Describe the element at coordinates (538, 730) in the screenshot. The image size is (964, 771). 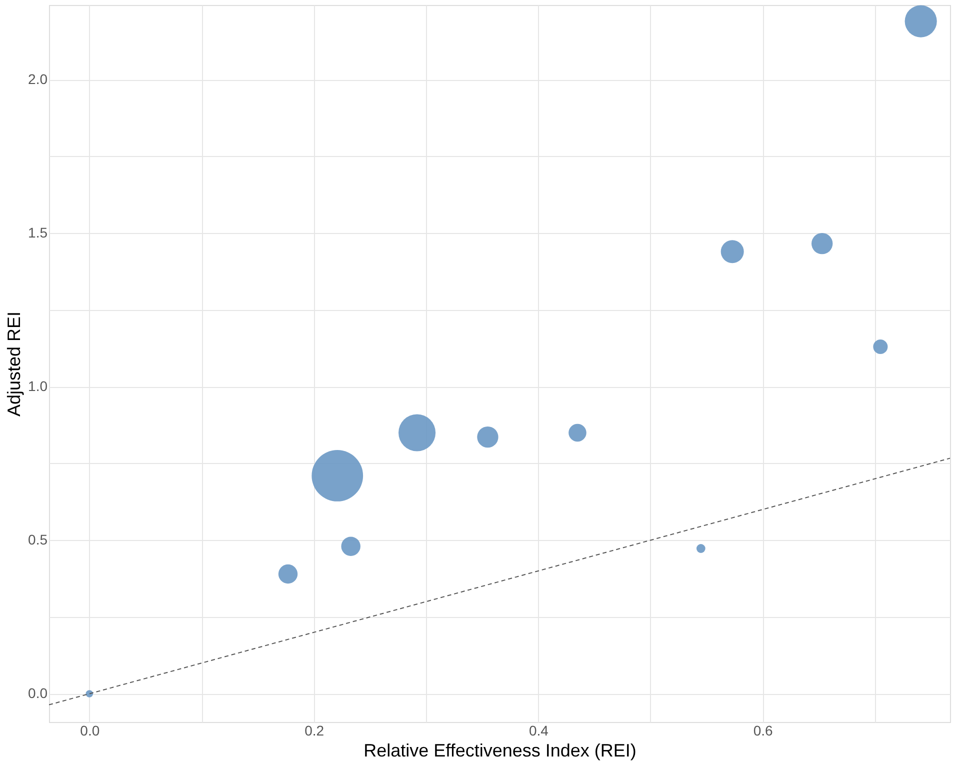
I see `x-tick-label: 0.4` at that location.